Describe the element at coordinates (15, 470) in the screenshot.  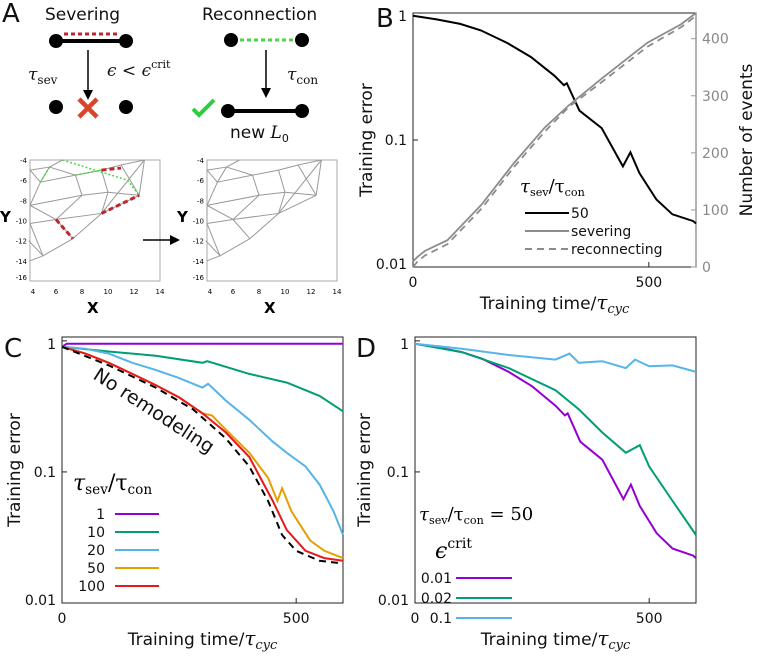
I see `y-axis-label: Training error` at that location.